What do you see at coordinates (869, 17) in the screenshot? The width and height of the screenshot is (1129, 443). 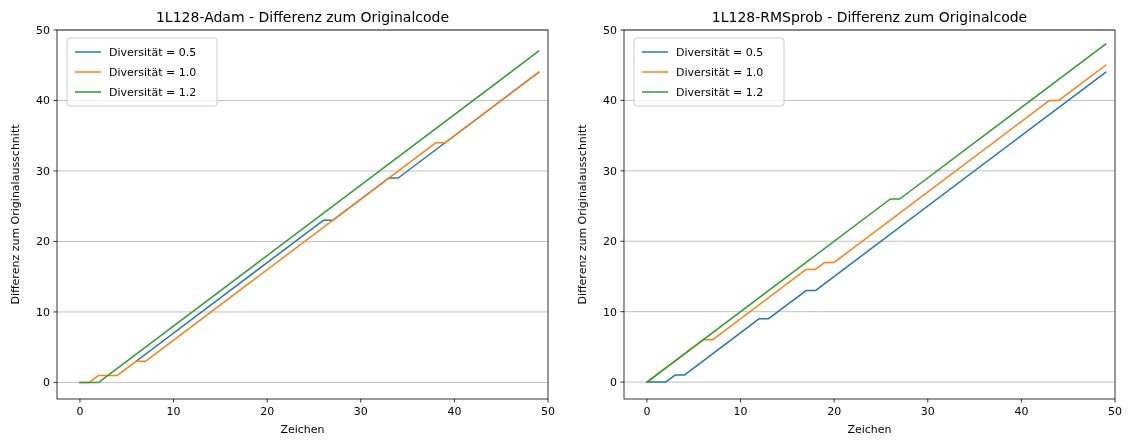 I see `chart-title: 1L128-RMSprob - Differenz zum Originalcode` at bounding box center [869, 17].